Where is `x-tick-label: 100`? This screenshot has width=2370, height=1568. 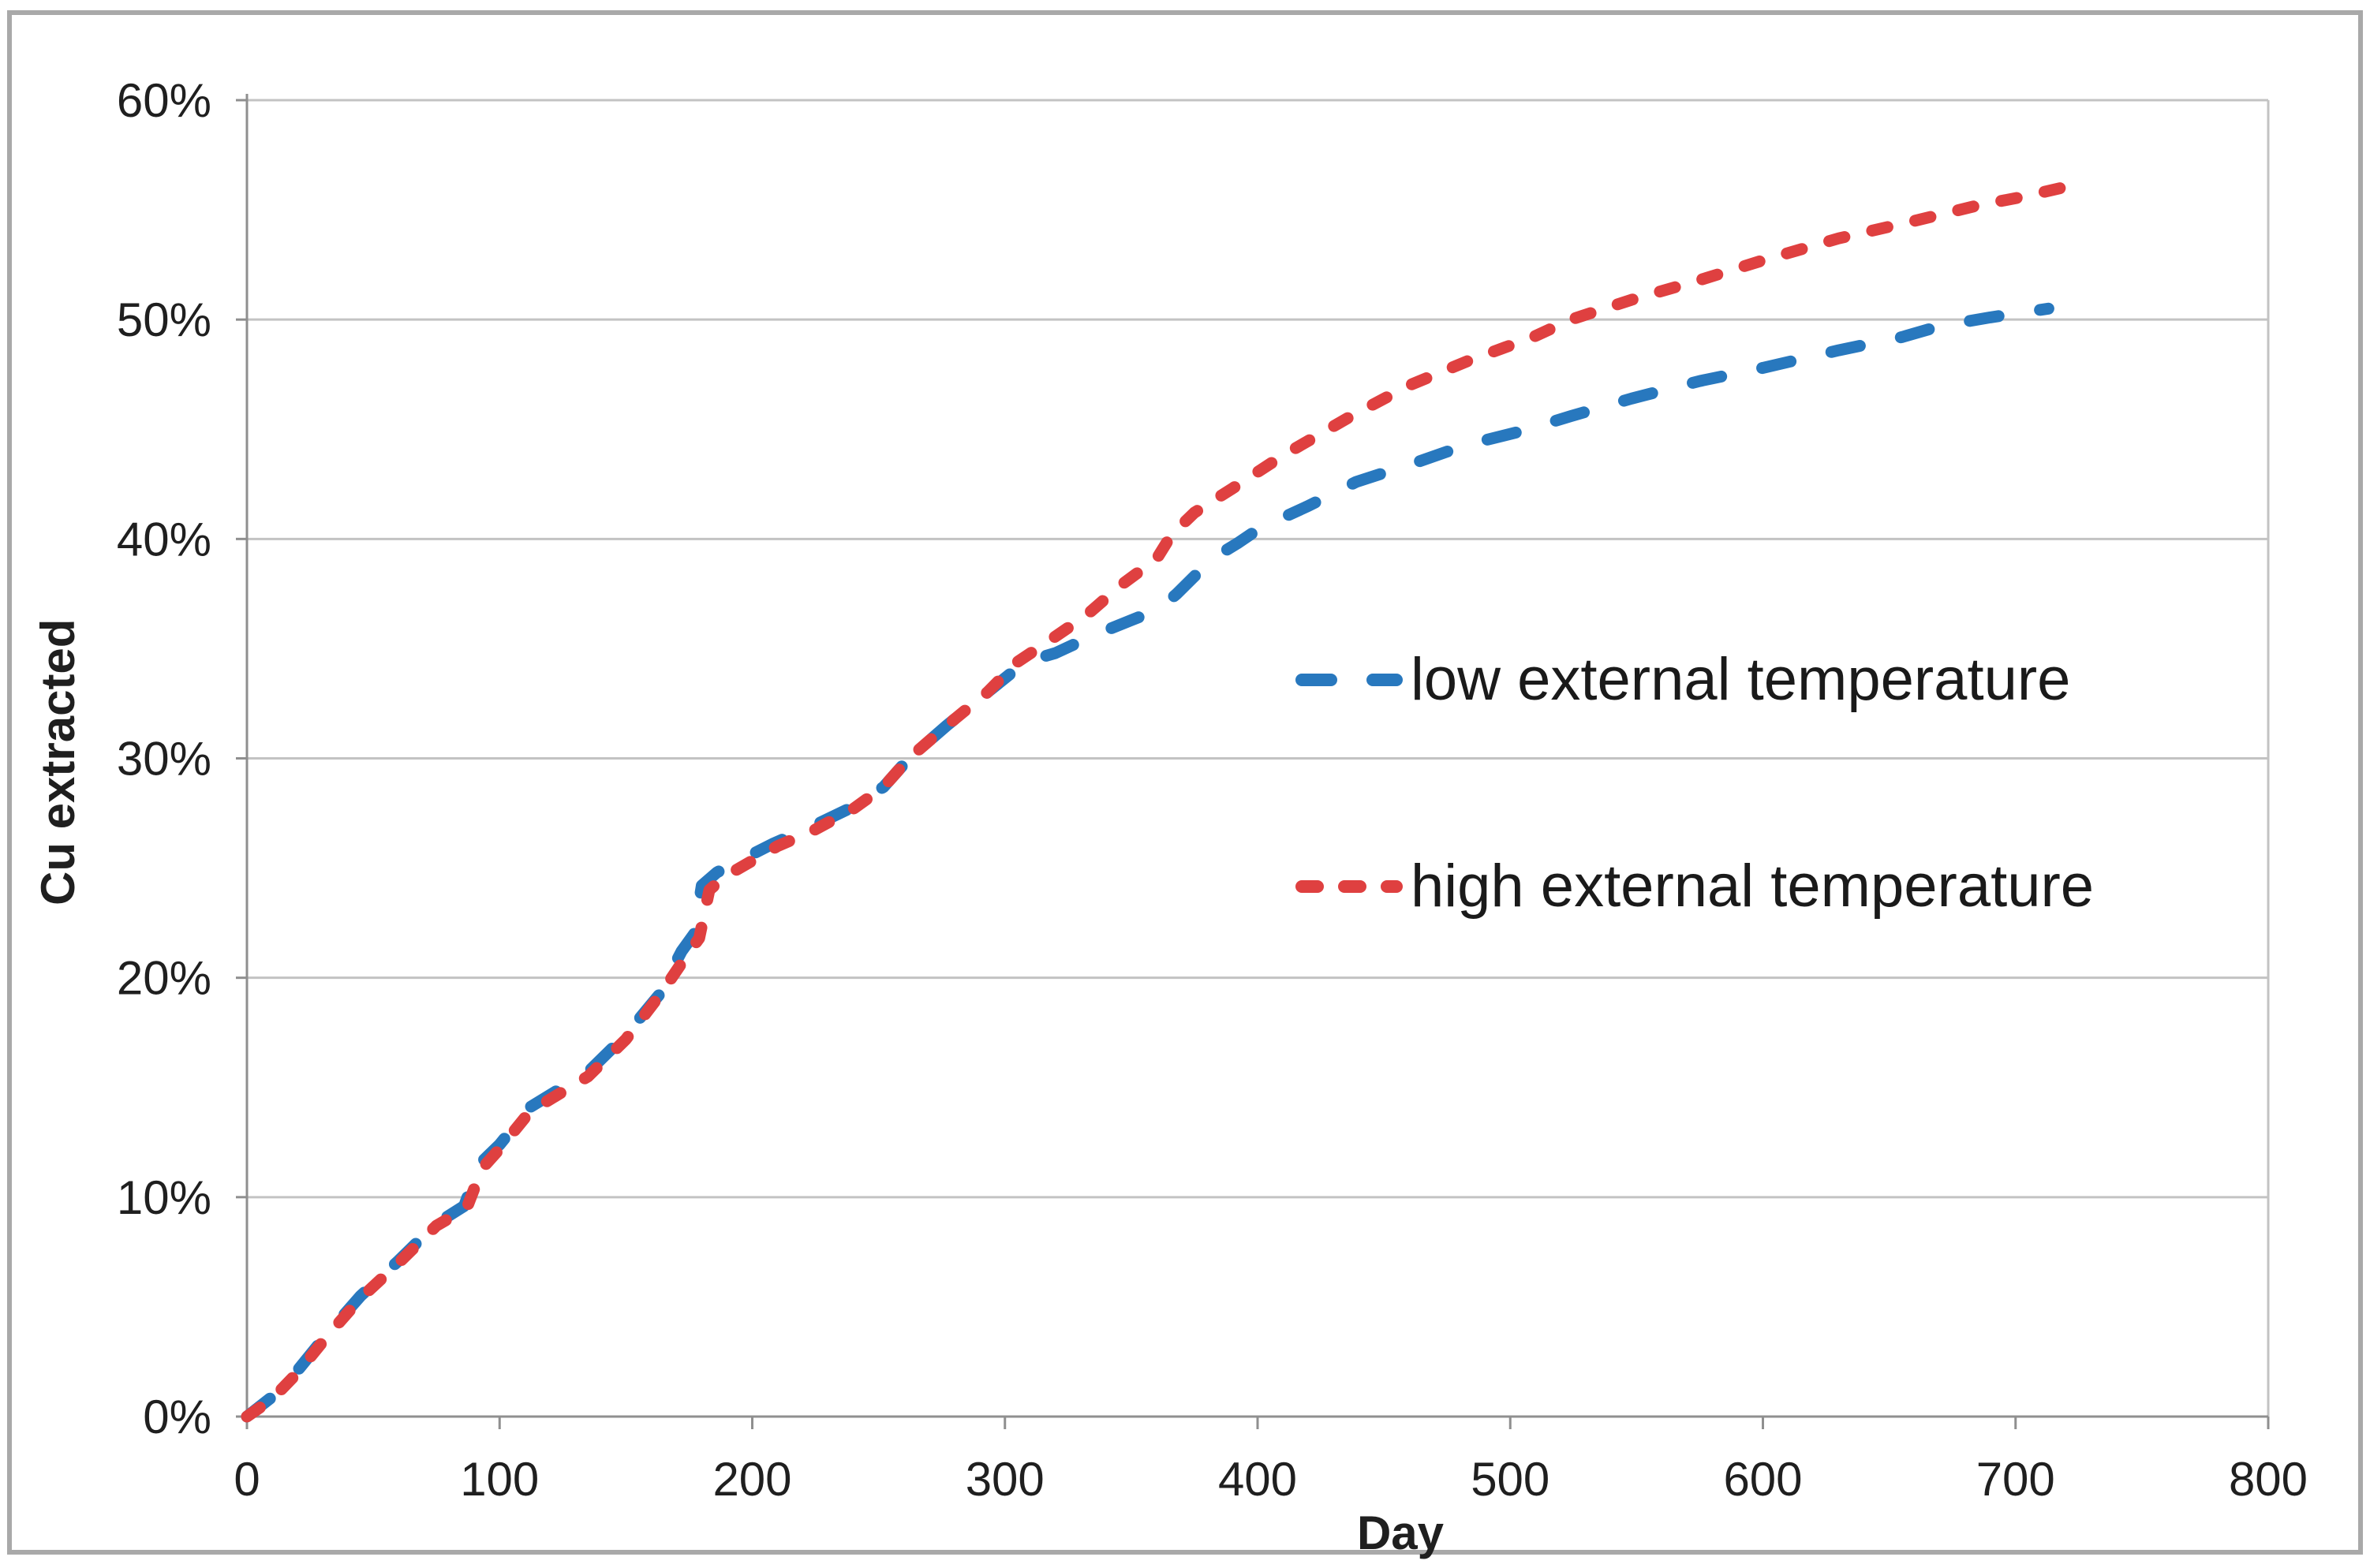 x-tick-label: 100 is located at coordinates (500, 1479).